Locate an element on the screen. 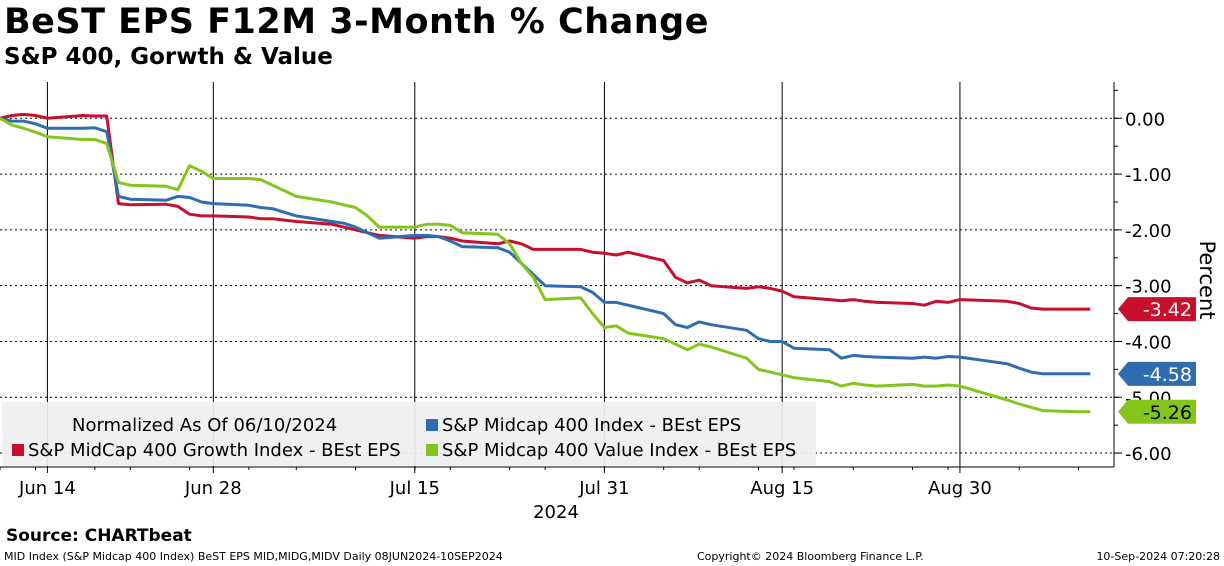 This screenshot has width=1224, height=566. last-value-label: -3.42 is located at coordinates (1167, 310).